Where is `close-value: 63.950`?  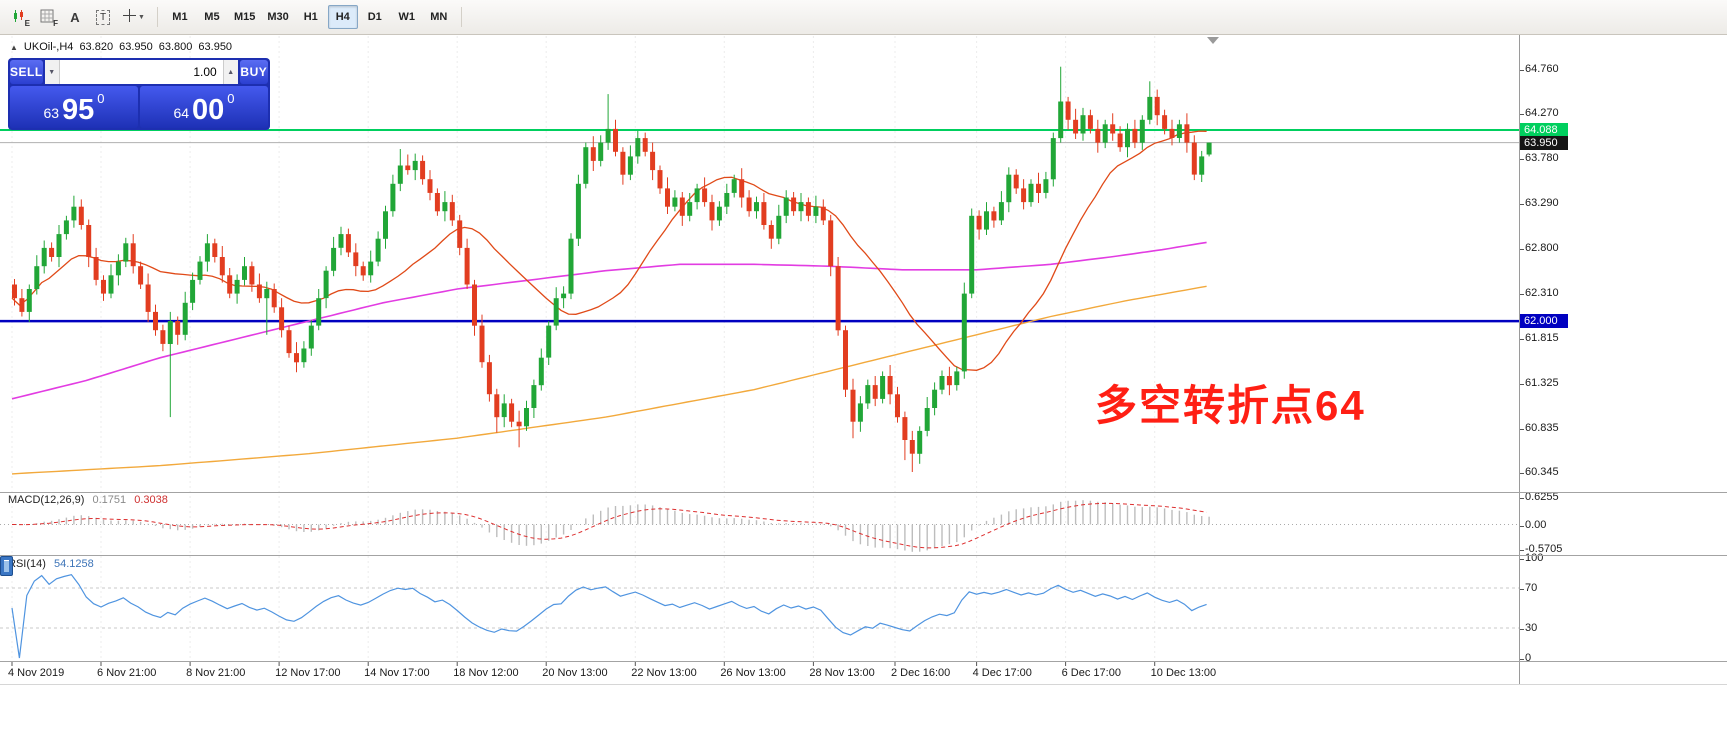 close-value: 63.950 is located at coordinates (215, 47).